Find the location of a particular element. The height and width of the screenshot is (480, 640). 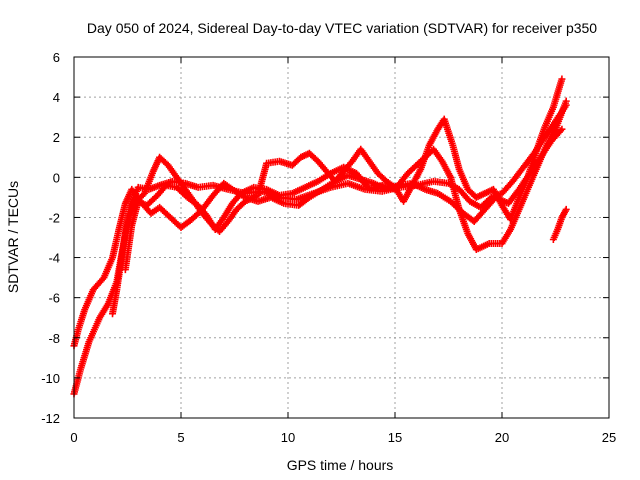

y-axis-label: SDTVAR / TECUs is located at coordinates (13, 237).